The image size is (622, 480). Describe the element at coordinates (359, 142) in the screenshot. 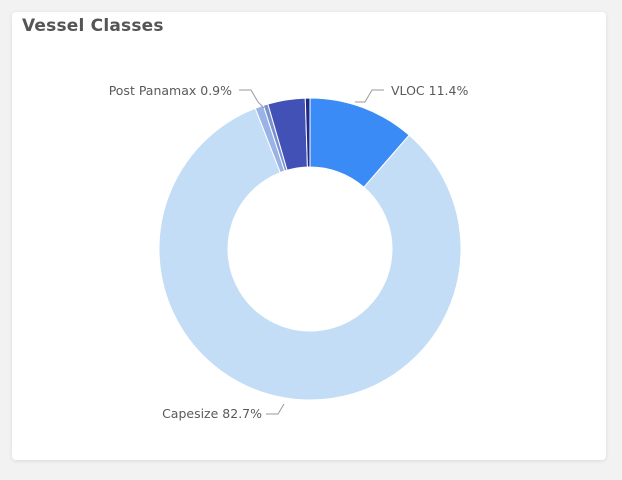

I see `slice-vloc` at that location.